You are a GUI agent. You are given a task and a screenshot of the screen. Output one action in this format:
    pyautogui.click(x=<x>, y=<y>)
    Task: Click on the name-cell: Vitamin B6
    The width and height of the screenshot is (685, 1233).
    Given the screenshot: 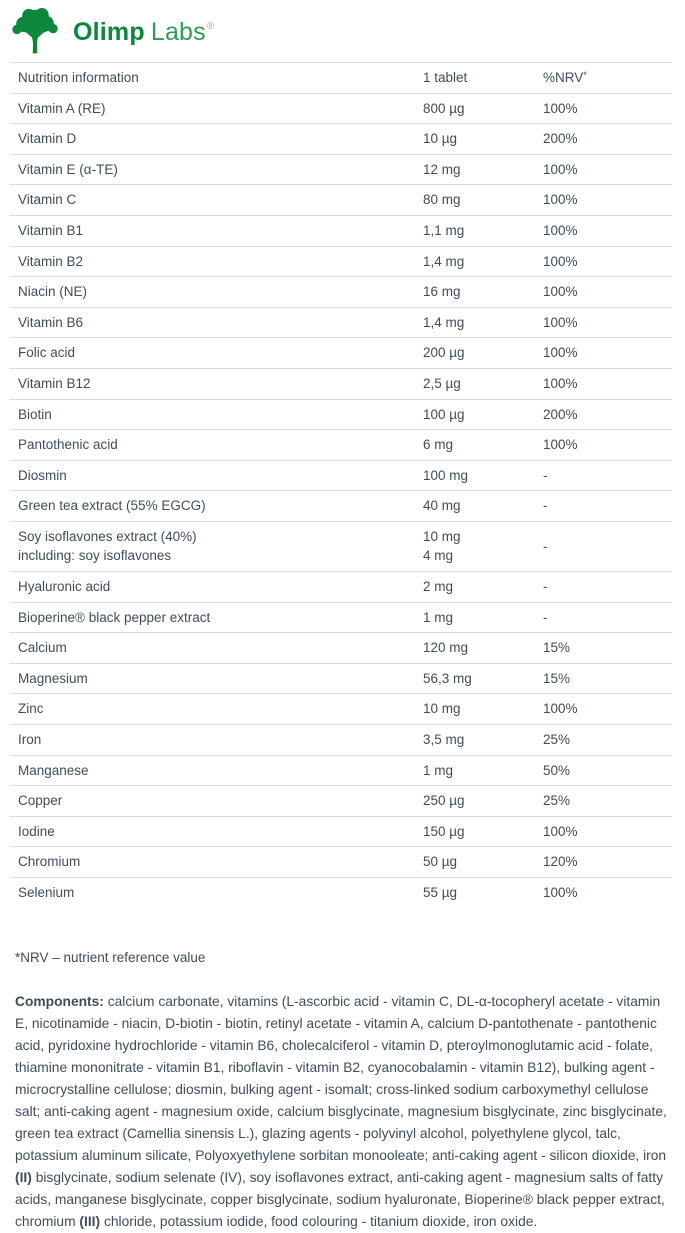 What is the action you would take?
    pyautogui.click(x=51, y=322)
    